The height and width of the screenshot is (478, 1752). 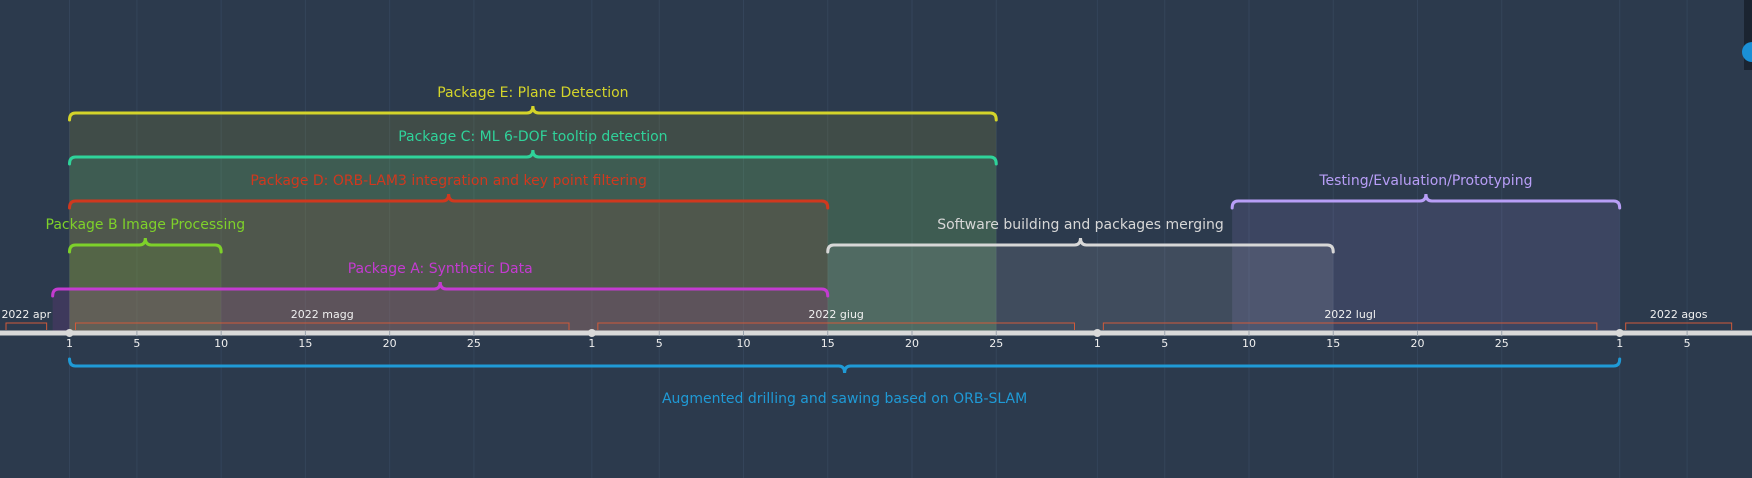 What do you see at coordinates (1747, 52) in the screenshot?
I see `scroll-handle` at bounding box center [1747, 52].